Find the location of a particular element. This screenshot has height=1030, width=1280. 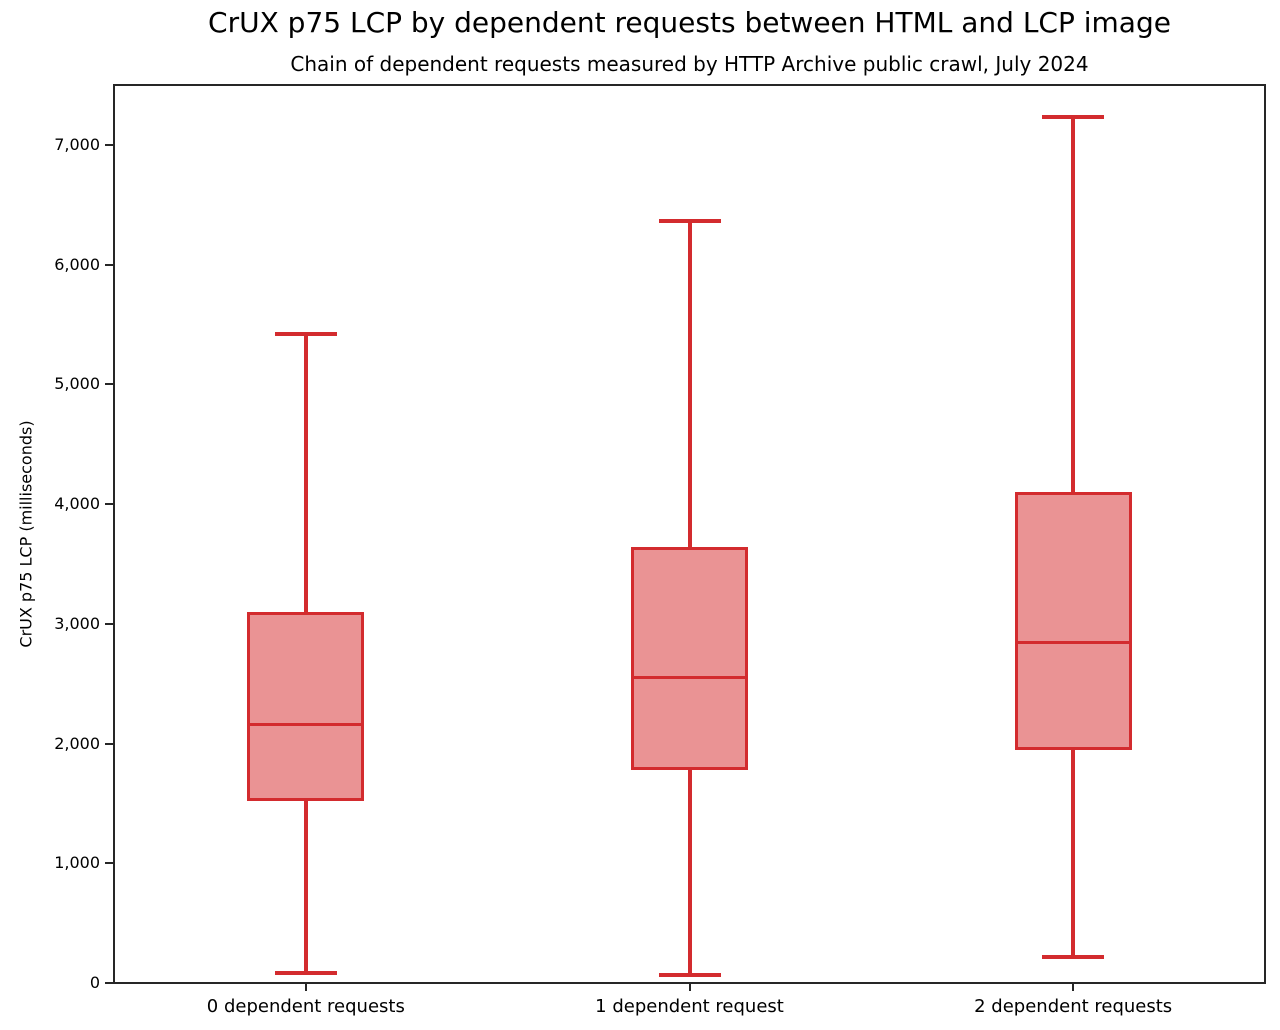

x-tick-label: 2 dependent requests is located at coordinates (1073, 1006).